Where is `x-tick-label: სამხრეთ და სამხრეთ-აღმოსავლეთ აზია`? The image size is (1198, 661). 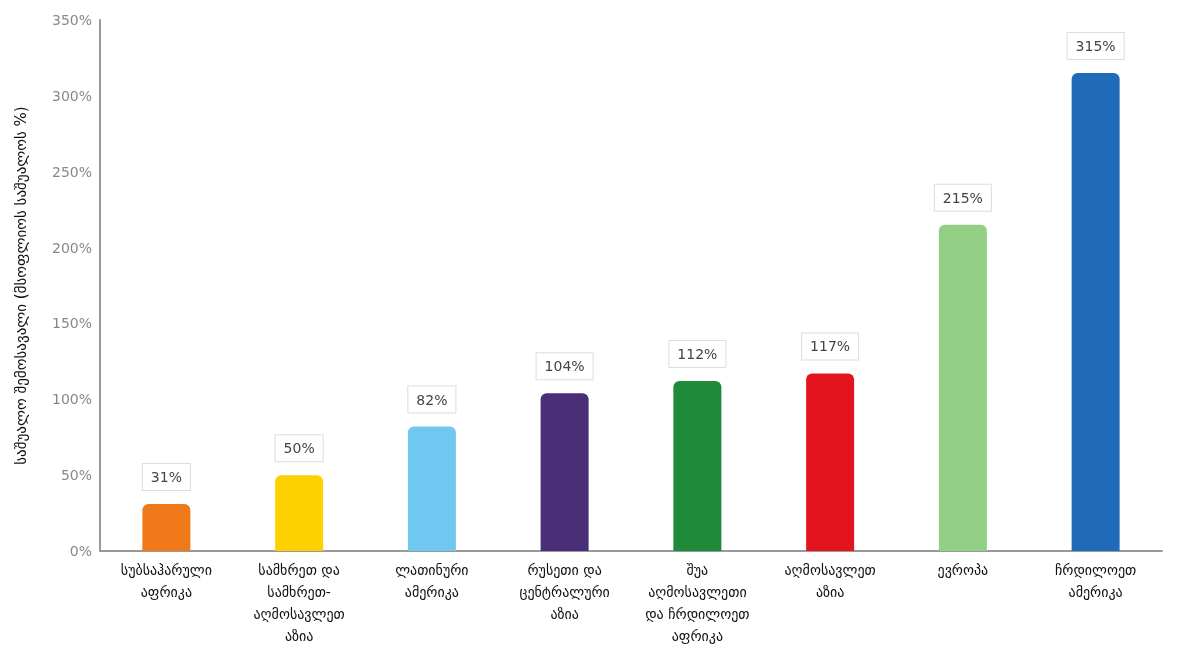
x-tick-label: სამხრეთ და სამხრეთ-აღმოსავლეთ აზია is located at coordinates (299, 603).